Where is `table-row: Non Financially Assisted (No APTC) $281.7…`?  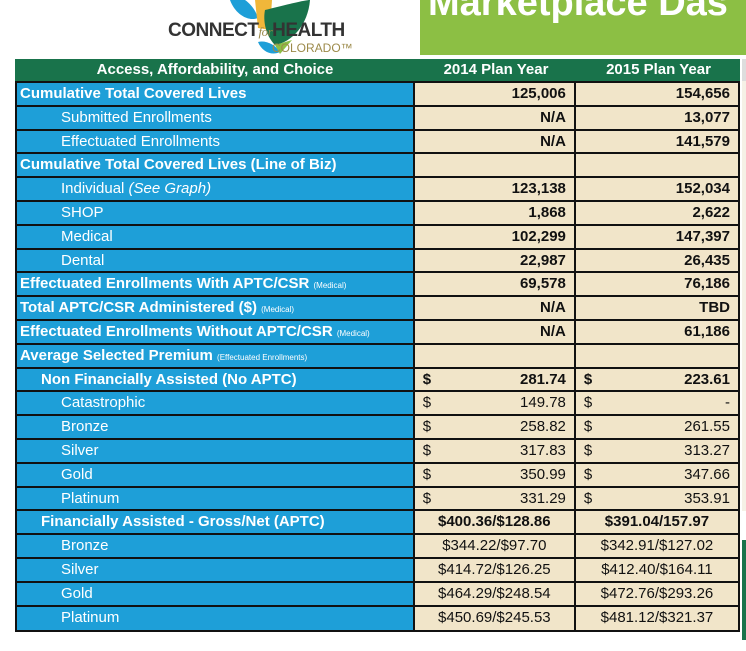 table-row: Non Financially Assisted (No APTC) $281.7… is located at coordinates (377, 380).